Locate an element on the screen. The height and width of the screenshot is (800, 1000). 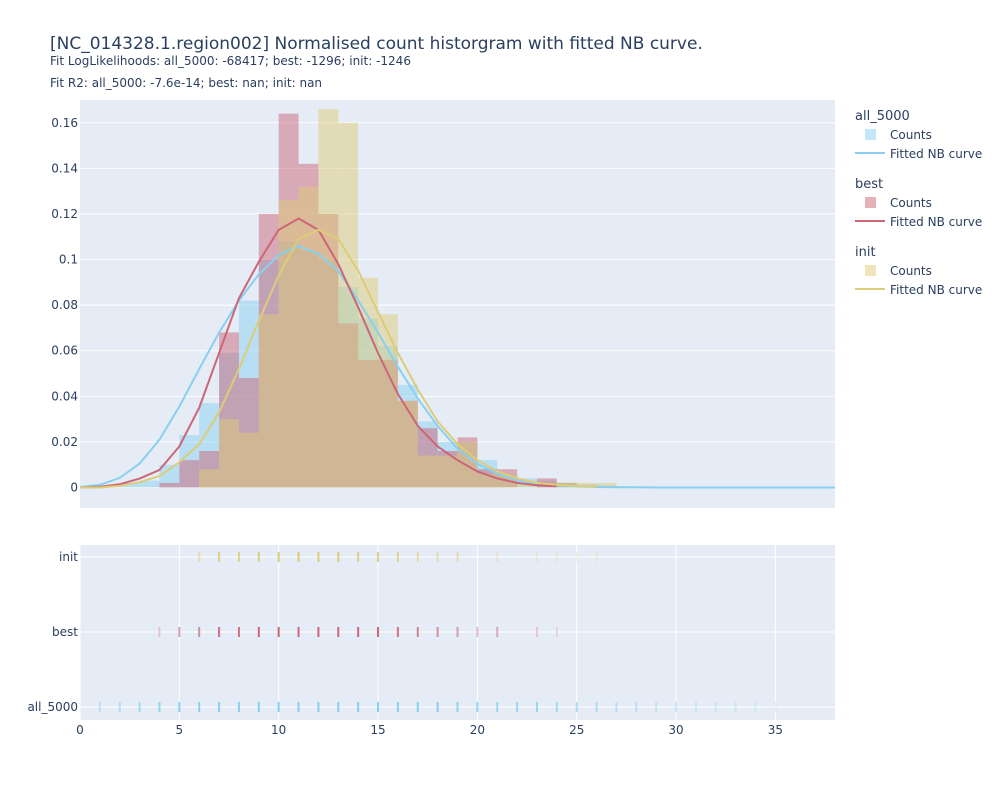
legend-group-title: all_5000 is located at coordinates (882, 116).